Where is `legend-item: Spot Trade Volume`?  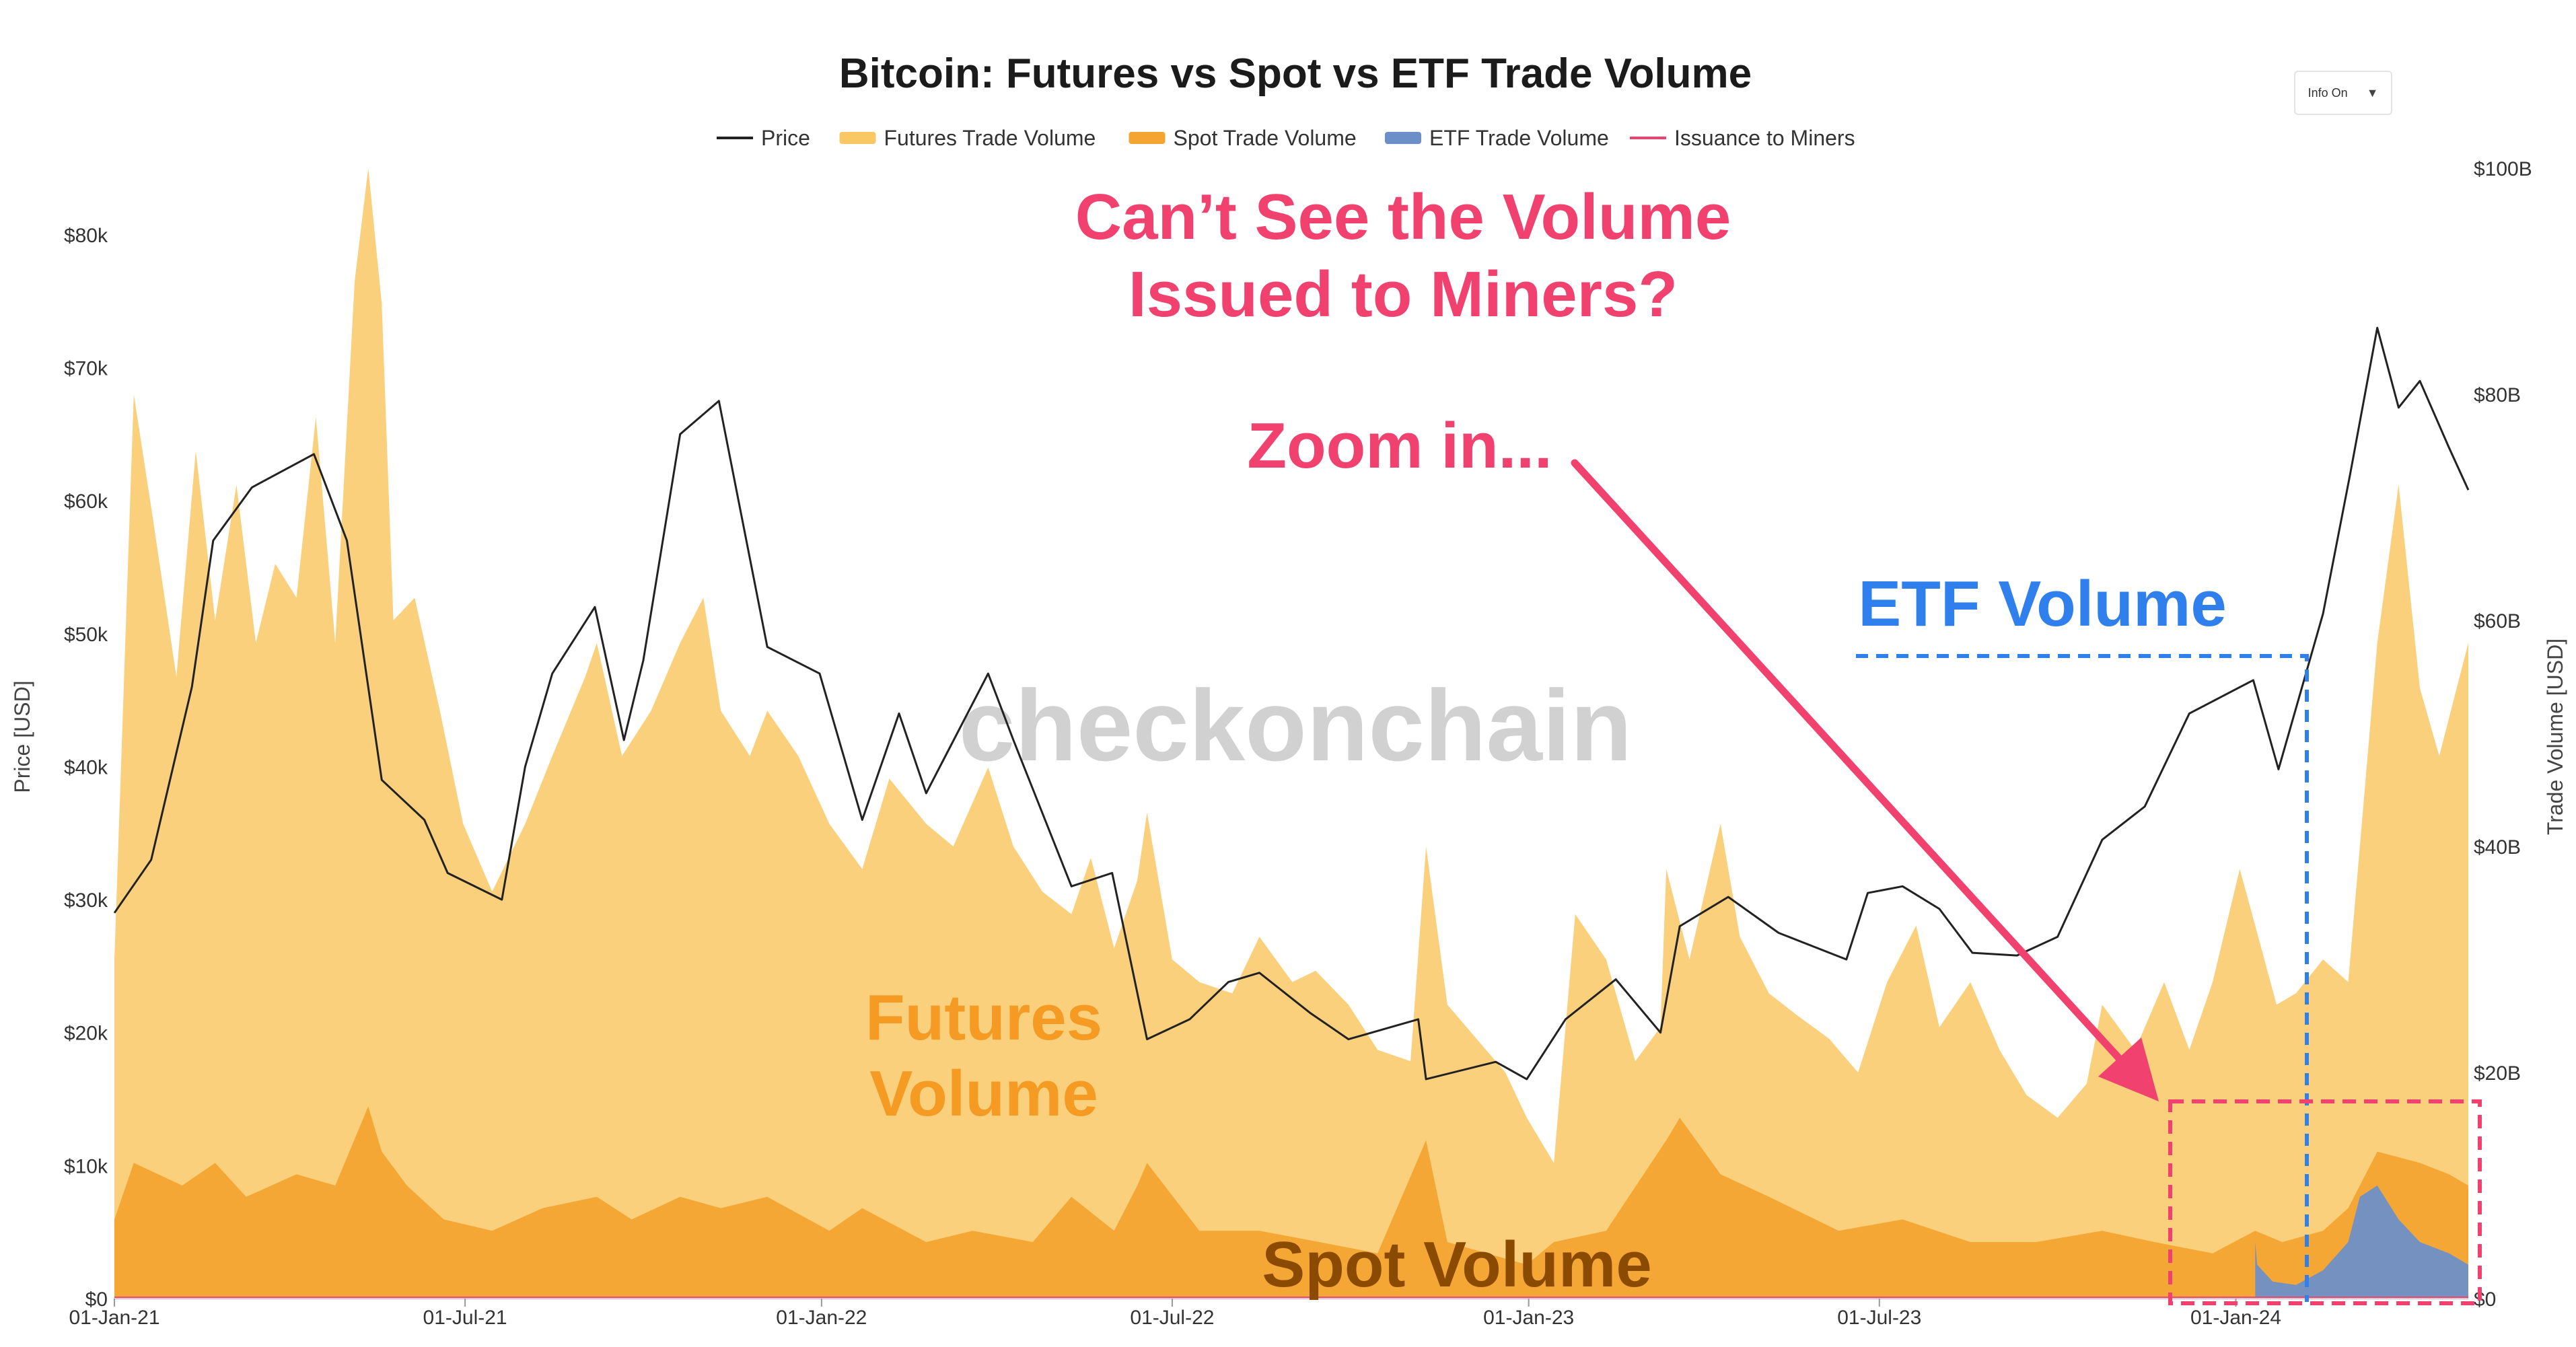
legend-item: Spot Trade Volume is located at coordinates (1243, 138).